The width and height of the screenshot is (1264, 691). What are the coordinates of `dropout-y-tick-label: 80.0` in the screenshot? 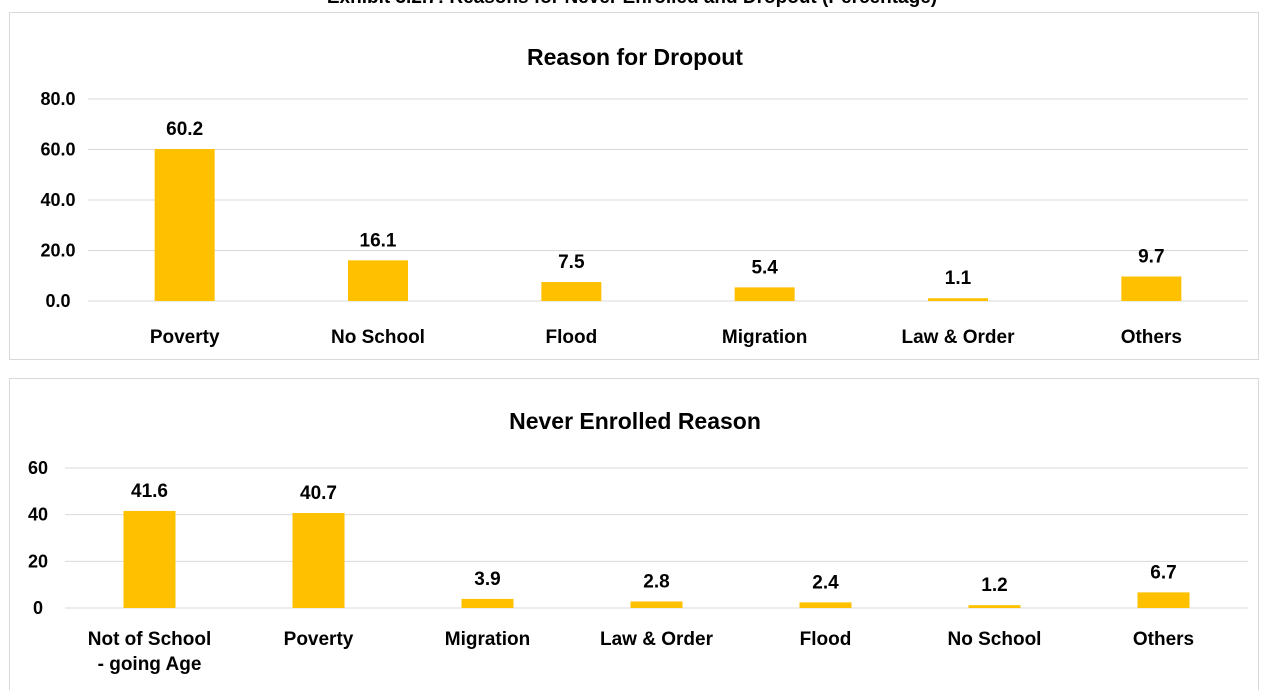 It's located at (57, 99).